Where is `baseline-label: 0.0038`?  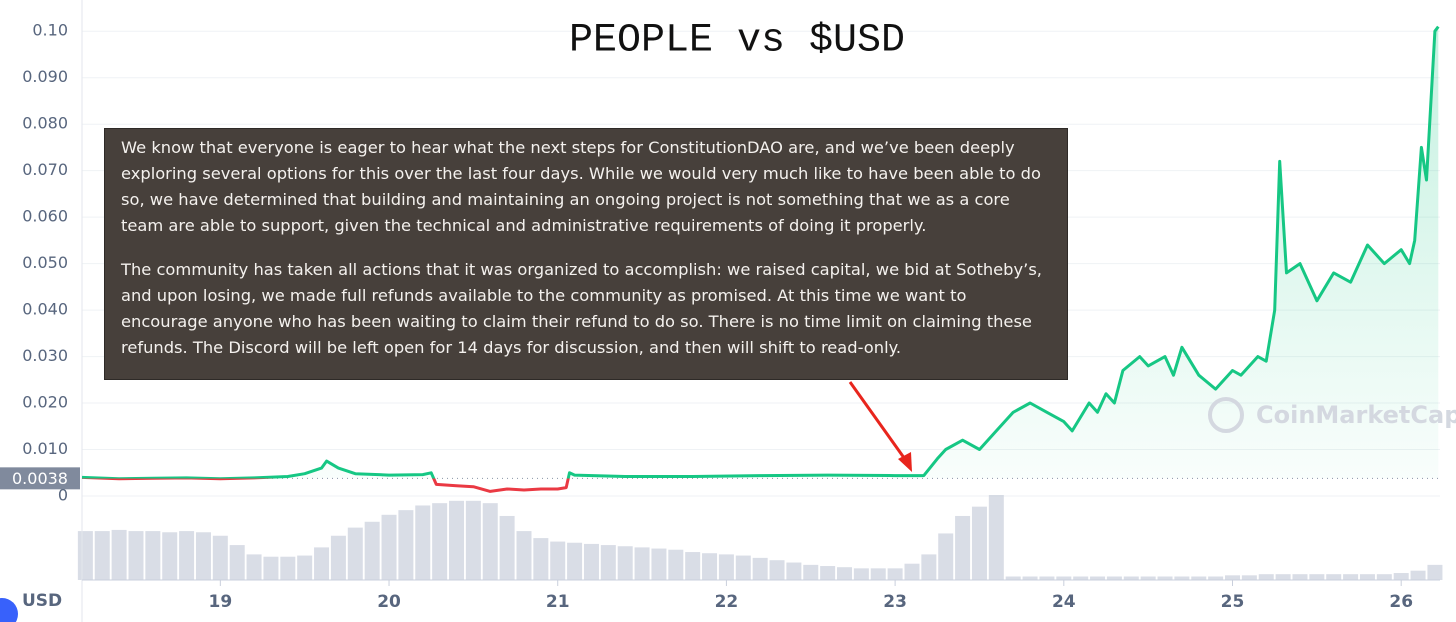
baseline-label: 0.0038 is located at coordinates (40, 478).